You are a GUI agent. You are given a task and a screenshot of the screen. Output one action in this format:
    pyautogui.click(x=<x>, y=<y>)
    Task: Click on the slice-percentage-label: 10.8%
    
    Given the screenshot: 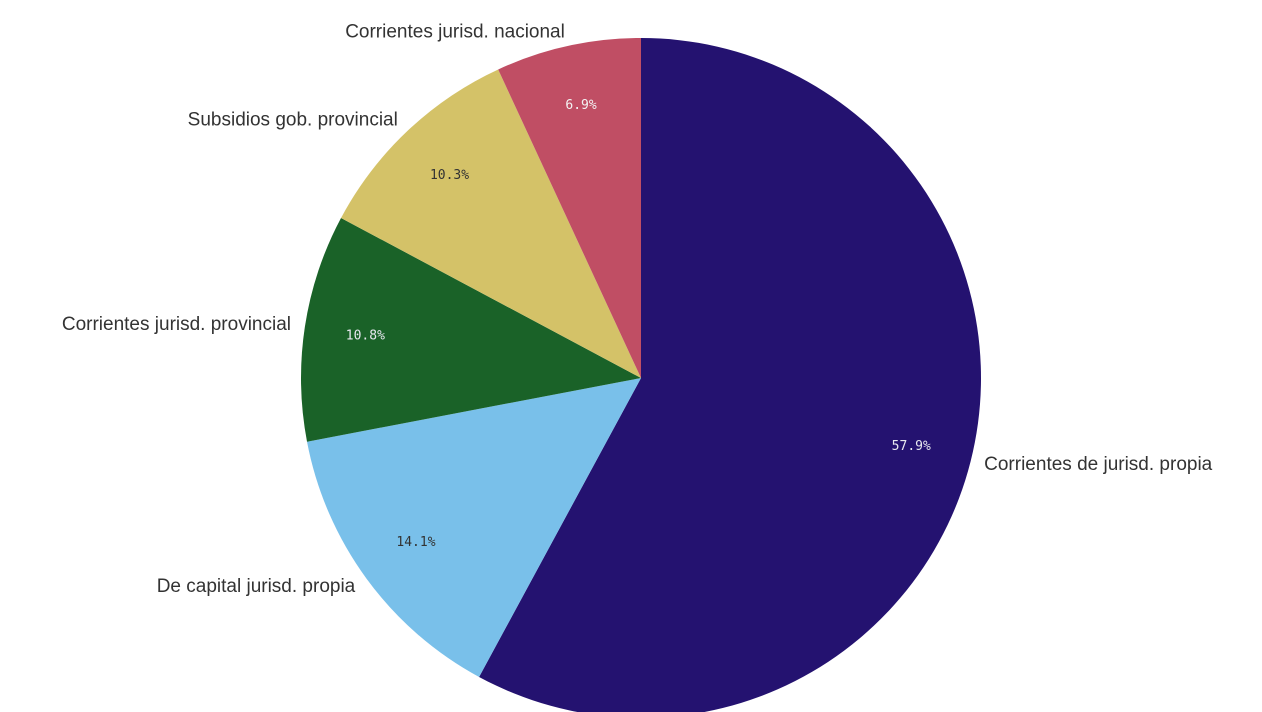 What is the action you would take?
    pyautogui.click(x=365, y=336)
    